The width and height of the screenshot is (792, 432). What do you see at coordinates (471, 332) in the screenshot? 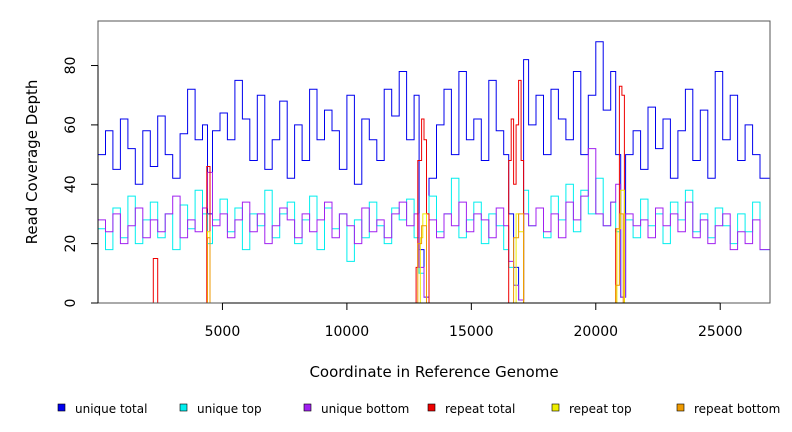
I see `x-tick-label: 15000` at bounding box center [471, 332].